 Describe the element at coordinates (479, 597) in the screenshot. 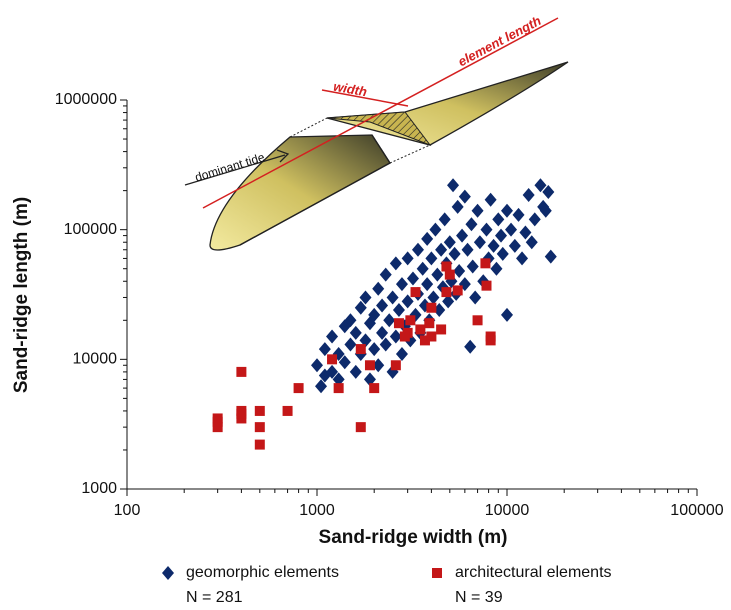

I see `legend-note: N = 39` at that location.